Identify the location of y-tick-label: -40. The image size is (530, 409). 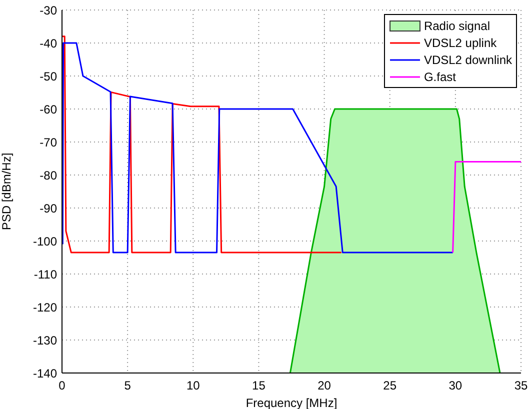
(49, 43).